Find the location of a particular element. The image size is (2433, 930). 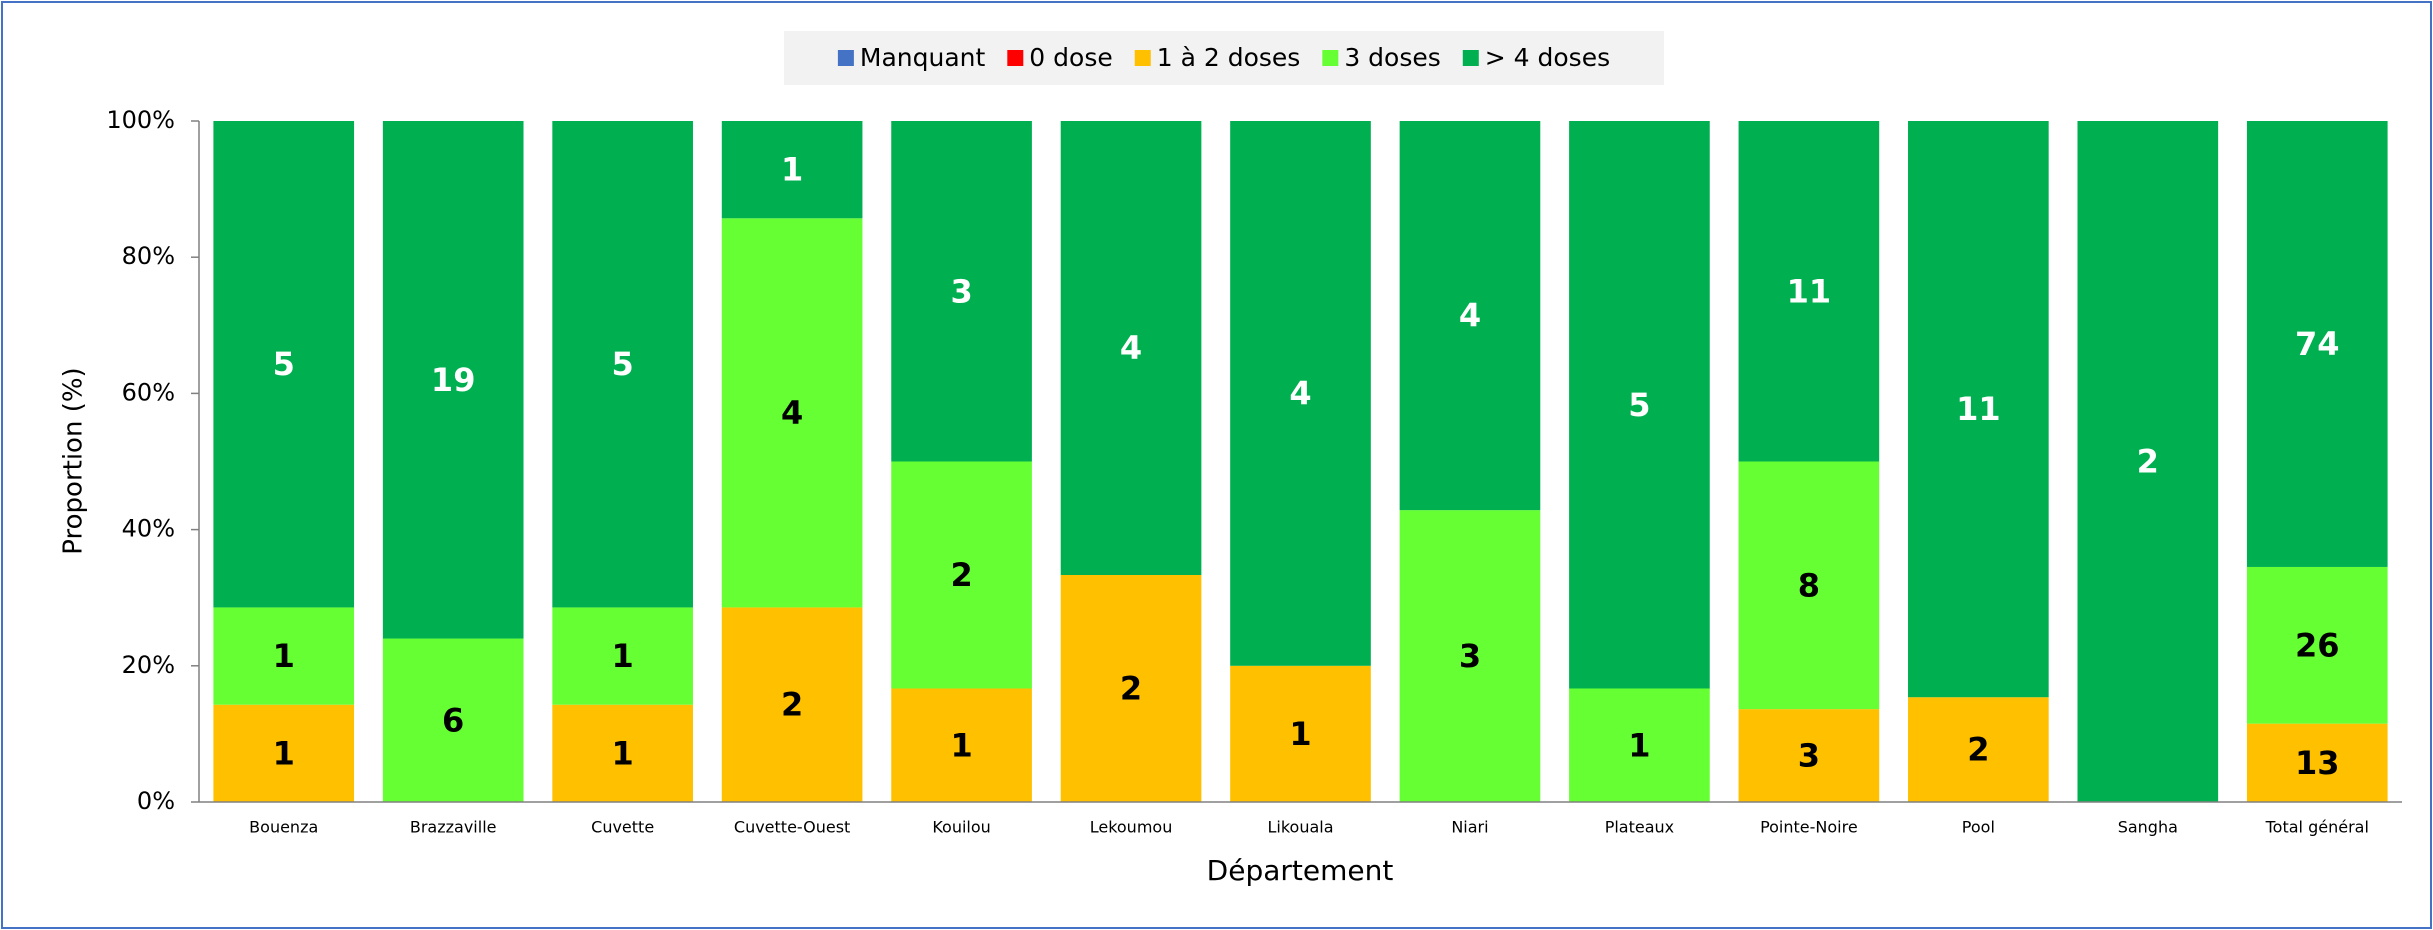

x-tick-label: Bouenza is located at coordinates (283, 827).